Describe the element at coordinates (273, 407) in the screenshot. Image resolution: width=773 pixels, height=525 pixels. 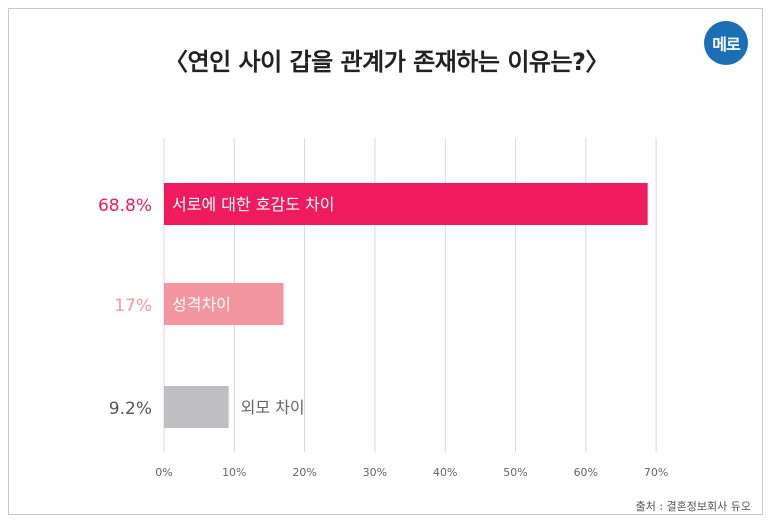
I see `category-label: 외모 차이` at that location.